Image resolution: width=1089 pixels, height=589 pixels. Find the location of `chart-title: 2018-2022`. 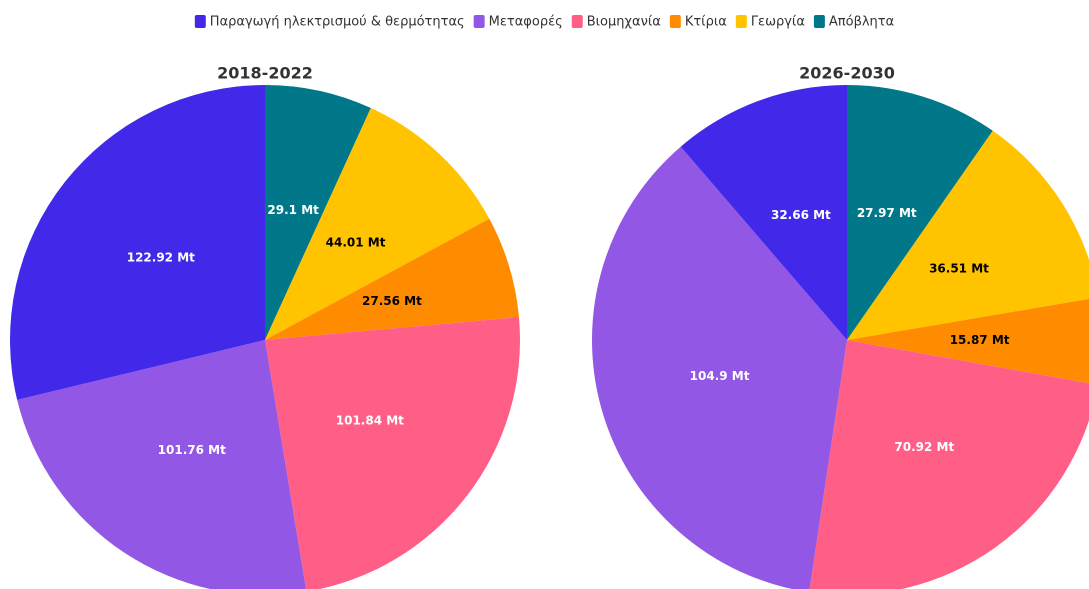

chart-title: 2018-2022 is located at coordinates (265, 73).